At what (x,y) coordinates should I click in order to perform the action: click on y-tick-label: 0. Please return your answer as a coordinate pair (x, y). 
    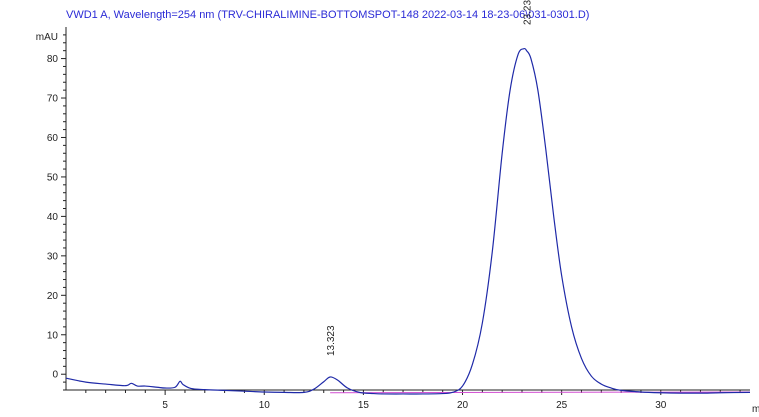
    Looking at the image, I should click on (55, 375).